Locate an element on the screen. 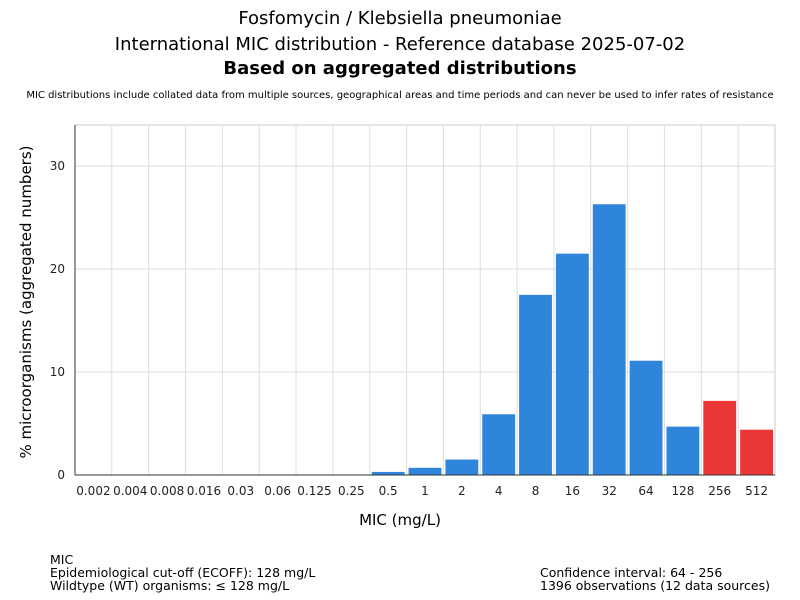  footer-wildtype: Wildtype (WT) organisms: ≤ 128 mg/L is located at coordinates (170, 585).